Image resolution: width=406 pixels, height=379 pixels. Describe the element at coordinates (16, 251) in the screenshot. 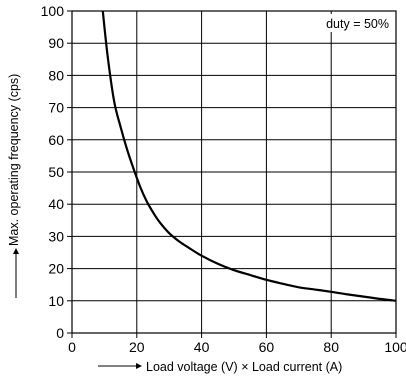

I see `y-axis-arrow-head` at that location.